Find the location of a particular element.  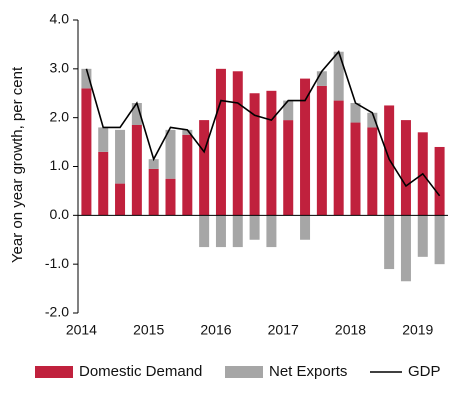

x-tick-label: 2015 is located at coordinates (148, 330).